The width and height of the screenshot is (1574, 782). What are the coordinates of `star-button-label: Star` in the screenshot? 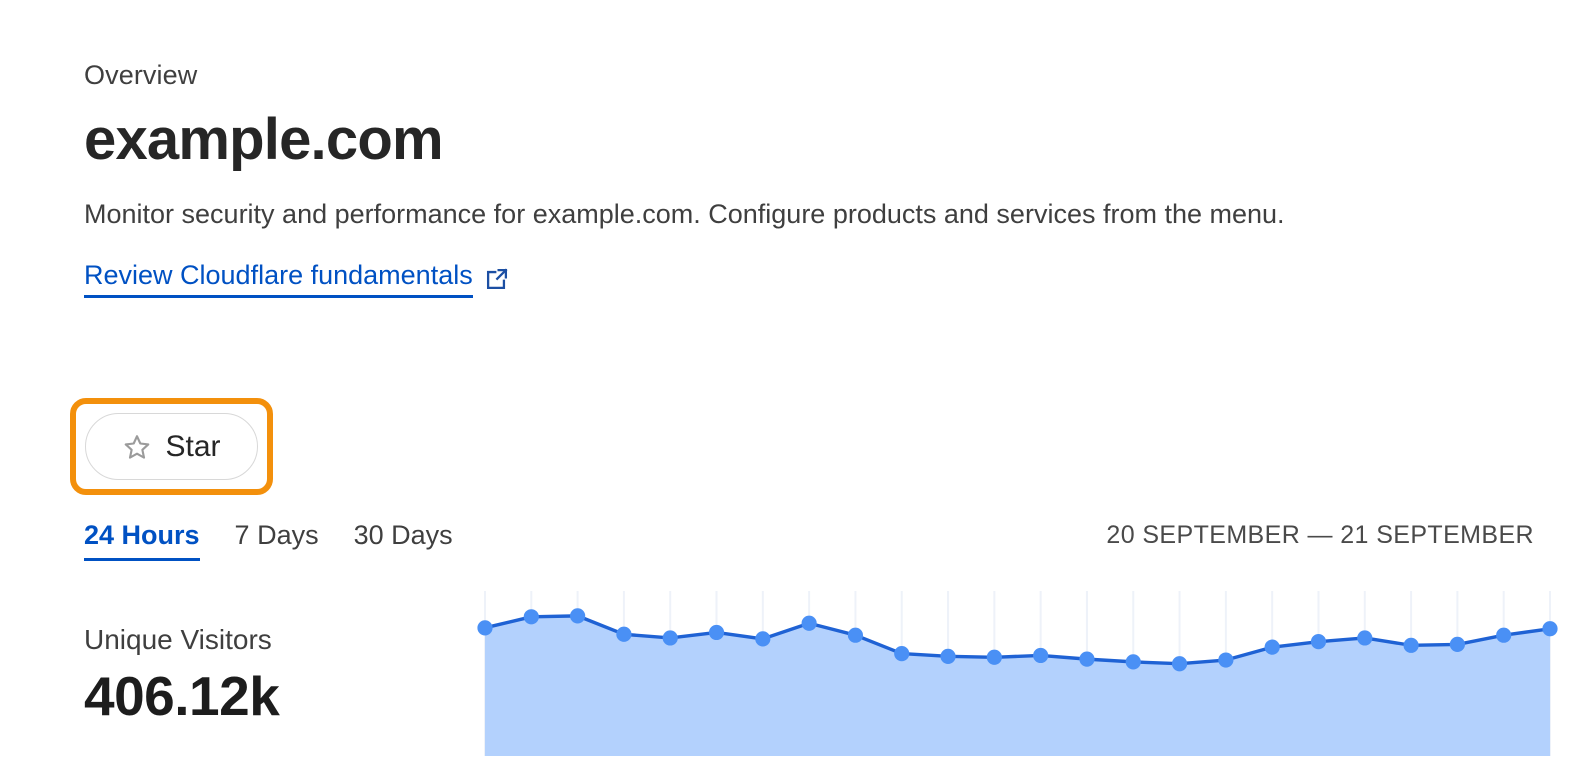 It's located at (193, 446).